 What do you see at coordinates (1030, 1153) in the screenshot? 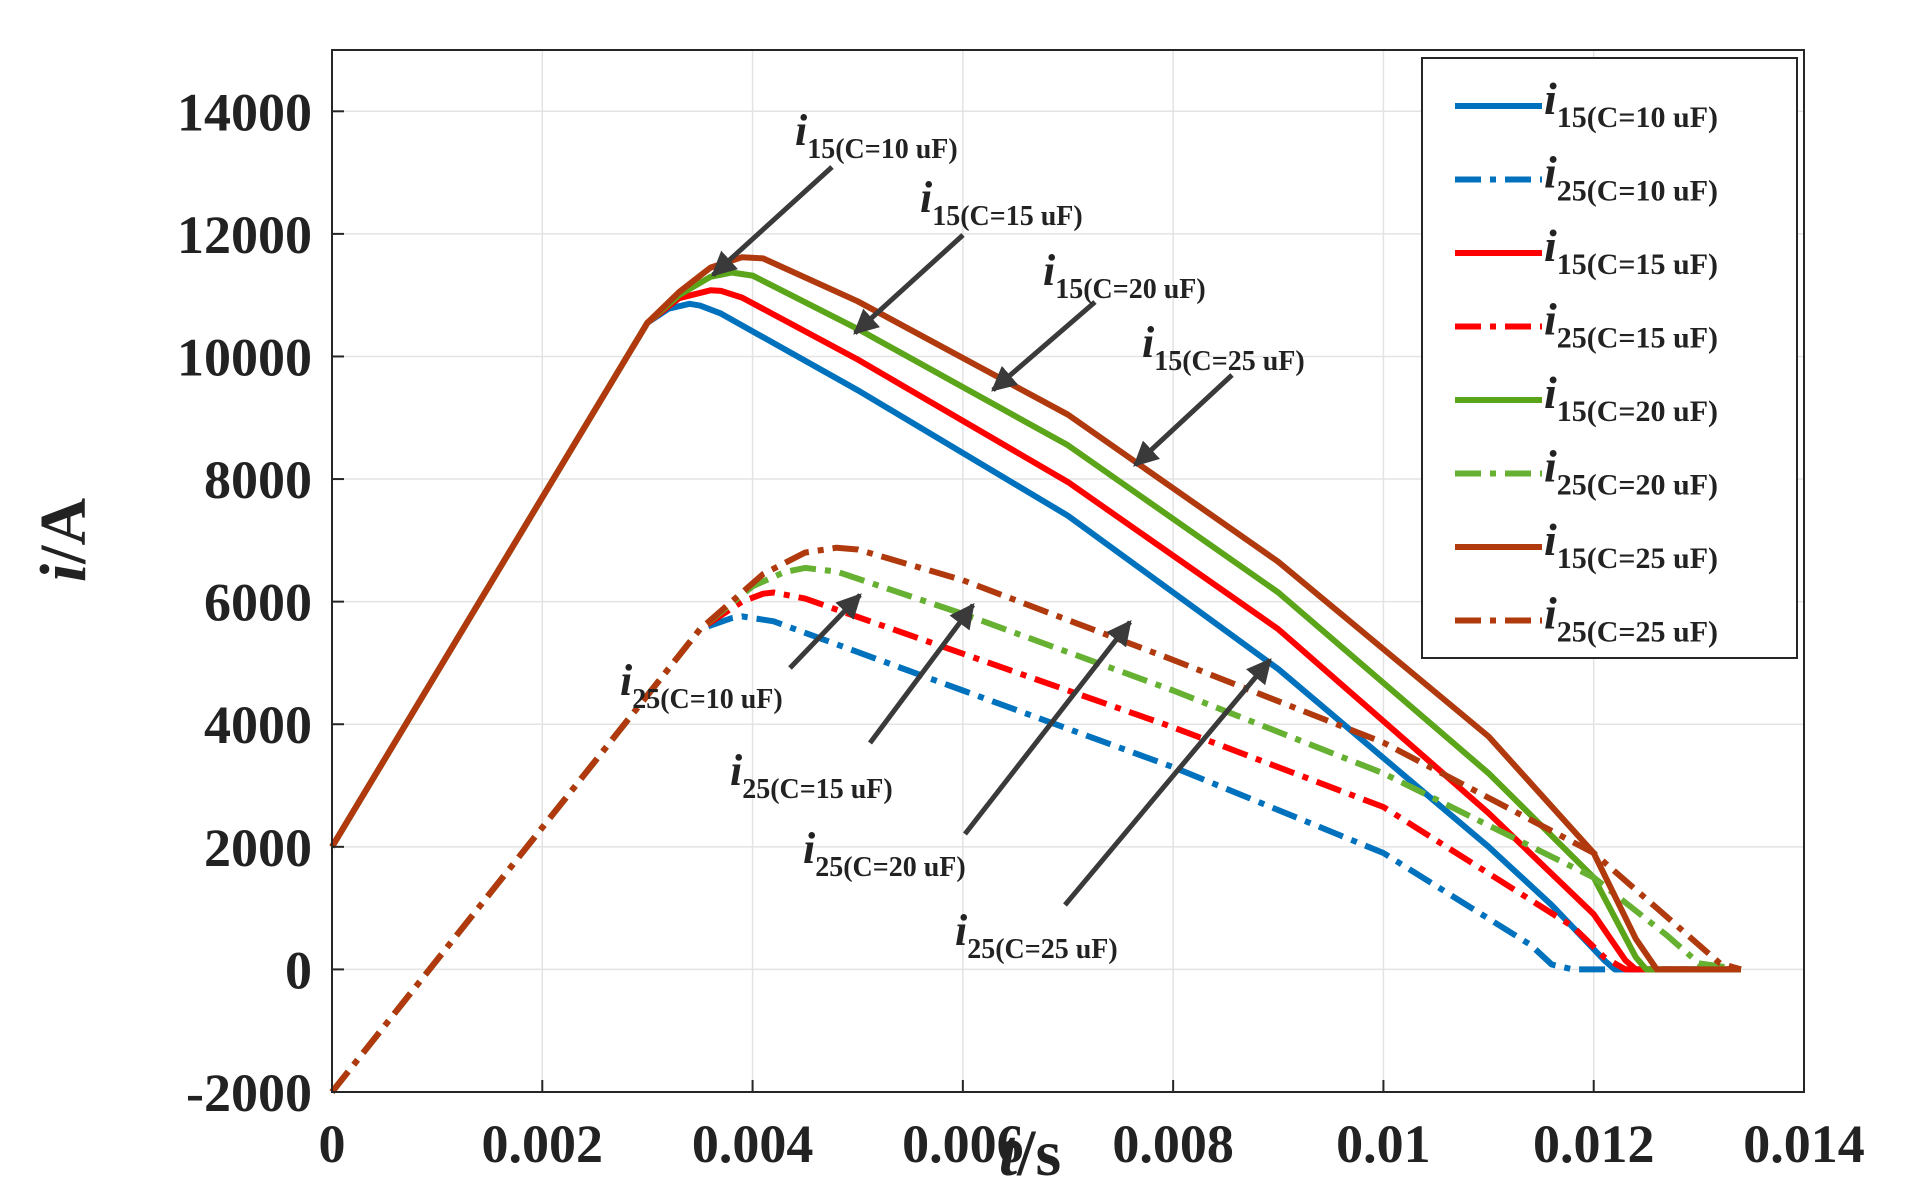
I see `x-axis-title: t/s` at bounding box center [1030, 1153].